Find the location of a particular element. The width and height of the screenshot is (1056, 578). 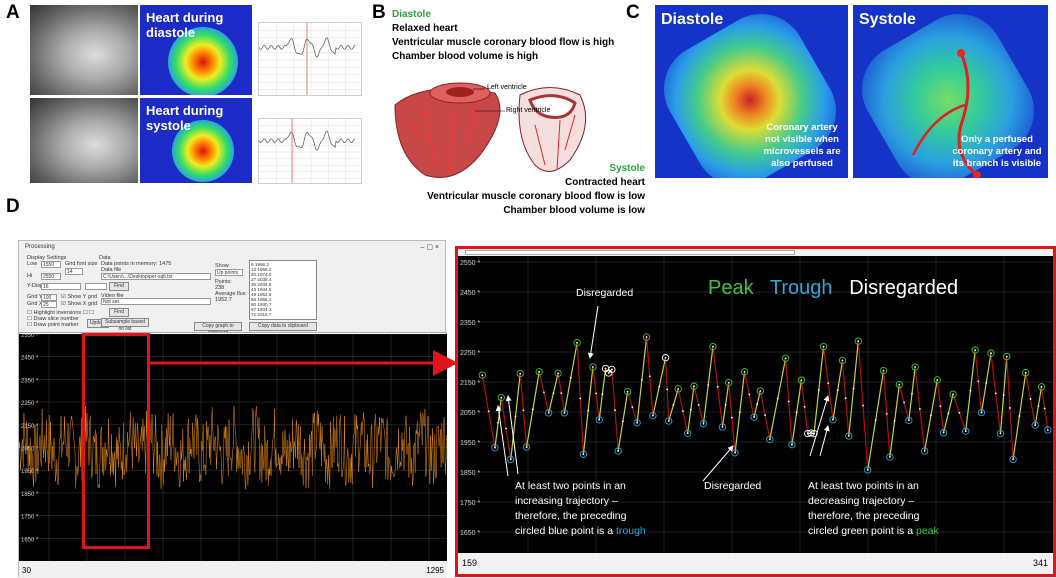

data-file-input: C:\Users\...\Desktop\per-sqlt.txt is located at coordinates (156, 276).